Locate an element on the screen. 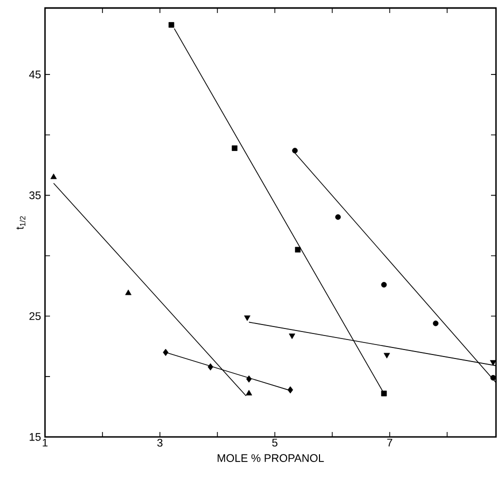  y-tick-label: 25 is located at coordinates (35, 316).